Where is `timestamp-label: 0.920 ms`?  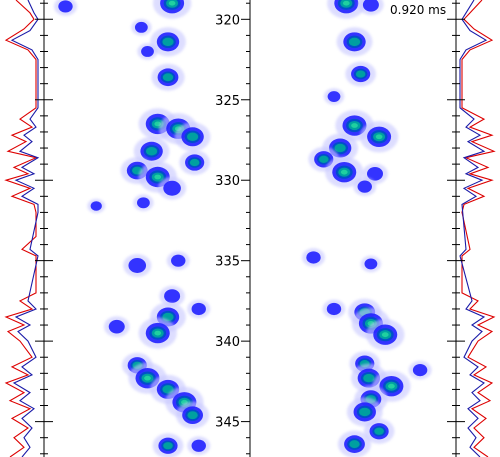
timestamp-label: 0.920 ms is located at coordinates (418, 10).